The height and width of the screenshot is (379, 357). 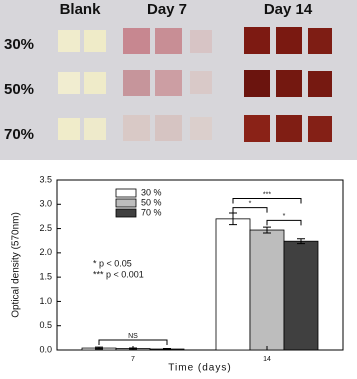 What do you see at coordinates (19, 89) in the screenshot?
I see `photo-row-label: 50%` at bounding box center [19, 89].